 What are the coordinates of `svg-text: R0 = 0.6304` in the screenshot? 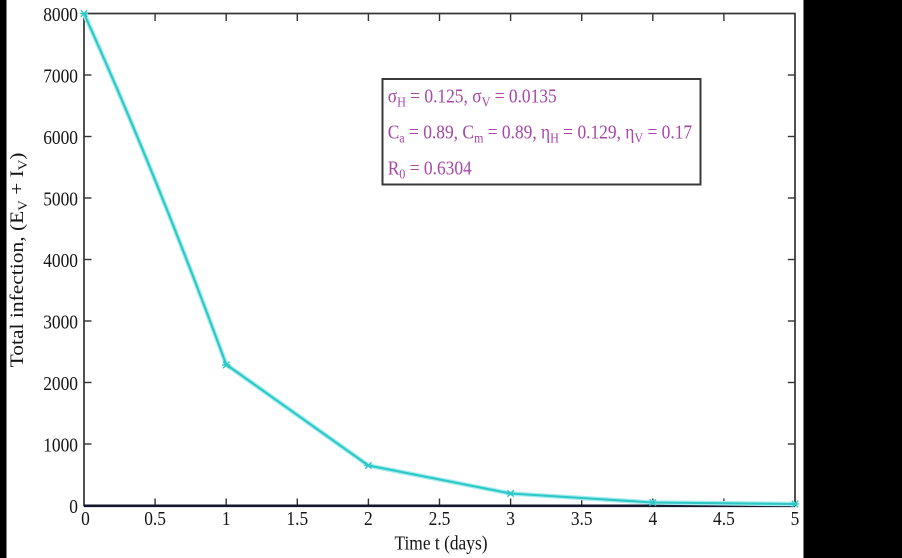 It's located at (430, 169).